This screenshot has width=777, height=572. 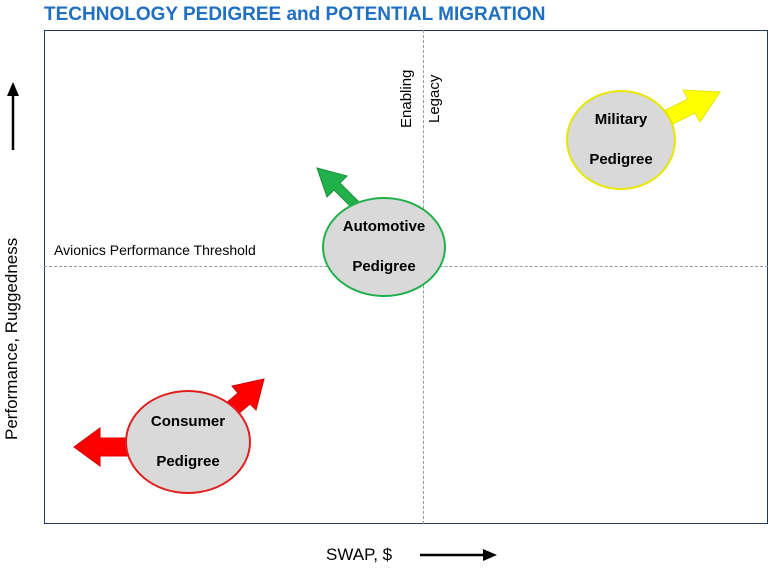 What do you see at coordinates (384, 226) in the screenshot?
I see `automotive-line1: Automotive` at bounding box center [384, 226].